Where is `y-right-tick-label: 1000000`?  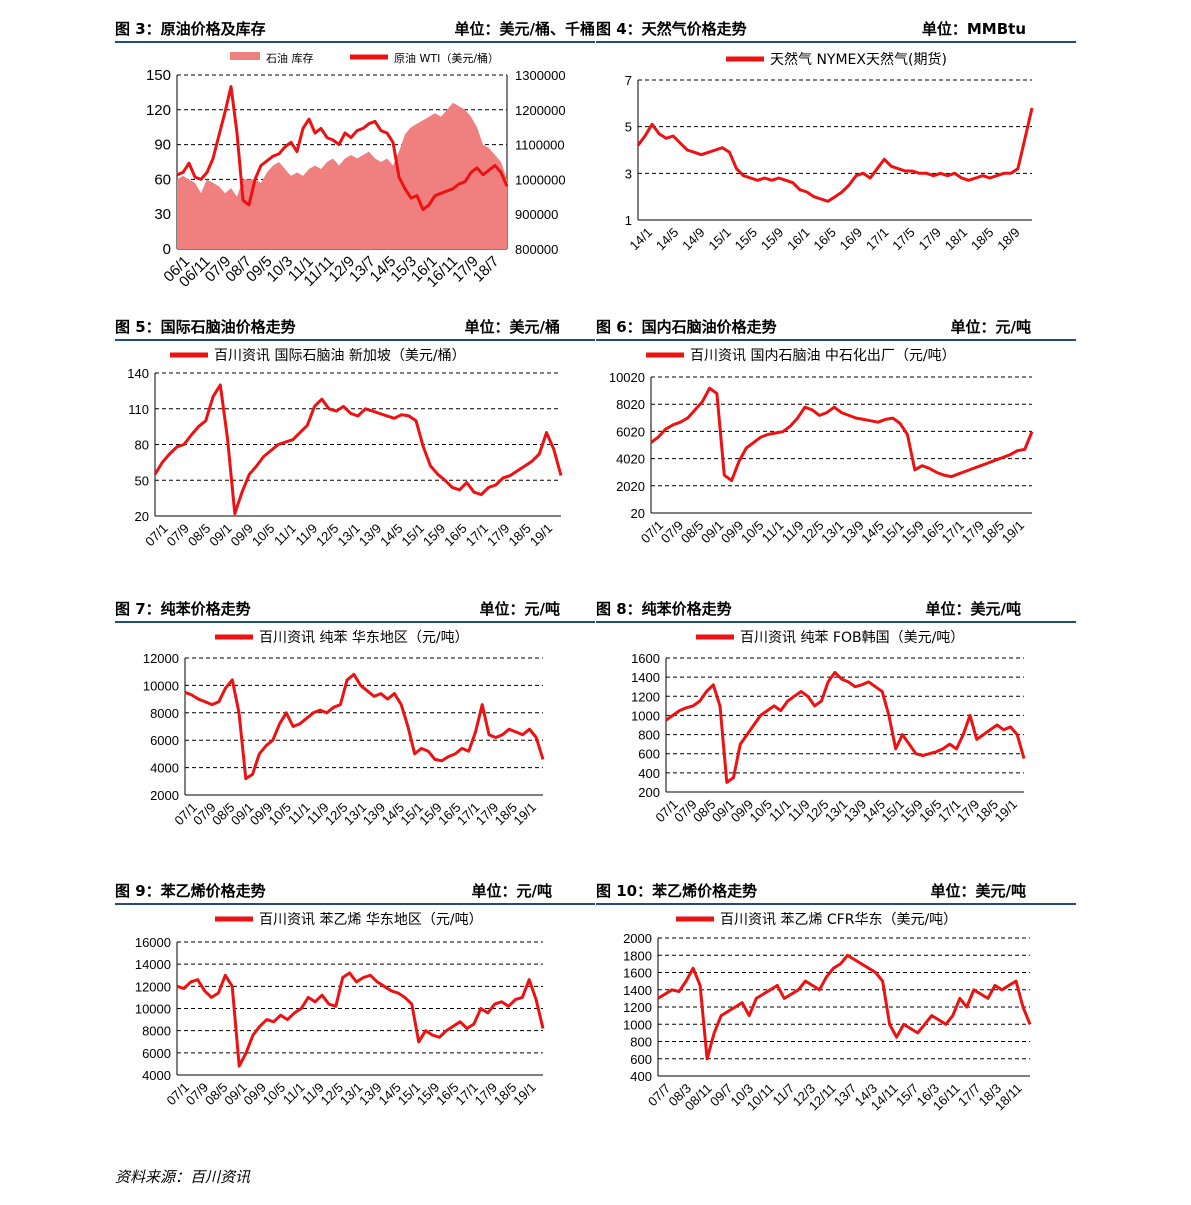 y-right-tick-label: 1000000 is located at coordinates (540, 179).